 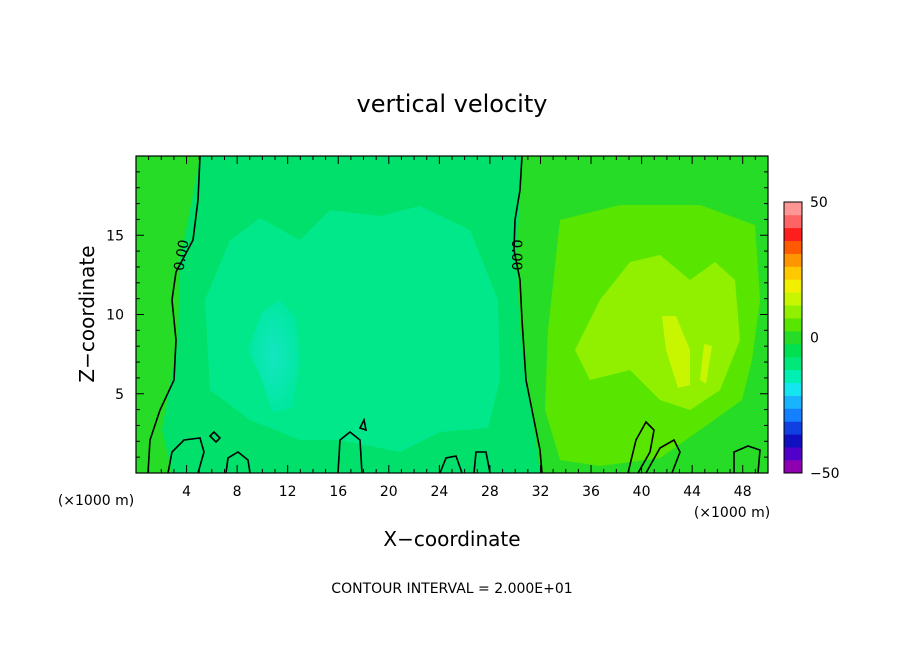 I want to click on x-unit-right: (×1000 m), so click(x=732, y=513).